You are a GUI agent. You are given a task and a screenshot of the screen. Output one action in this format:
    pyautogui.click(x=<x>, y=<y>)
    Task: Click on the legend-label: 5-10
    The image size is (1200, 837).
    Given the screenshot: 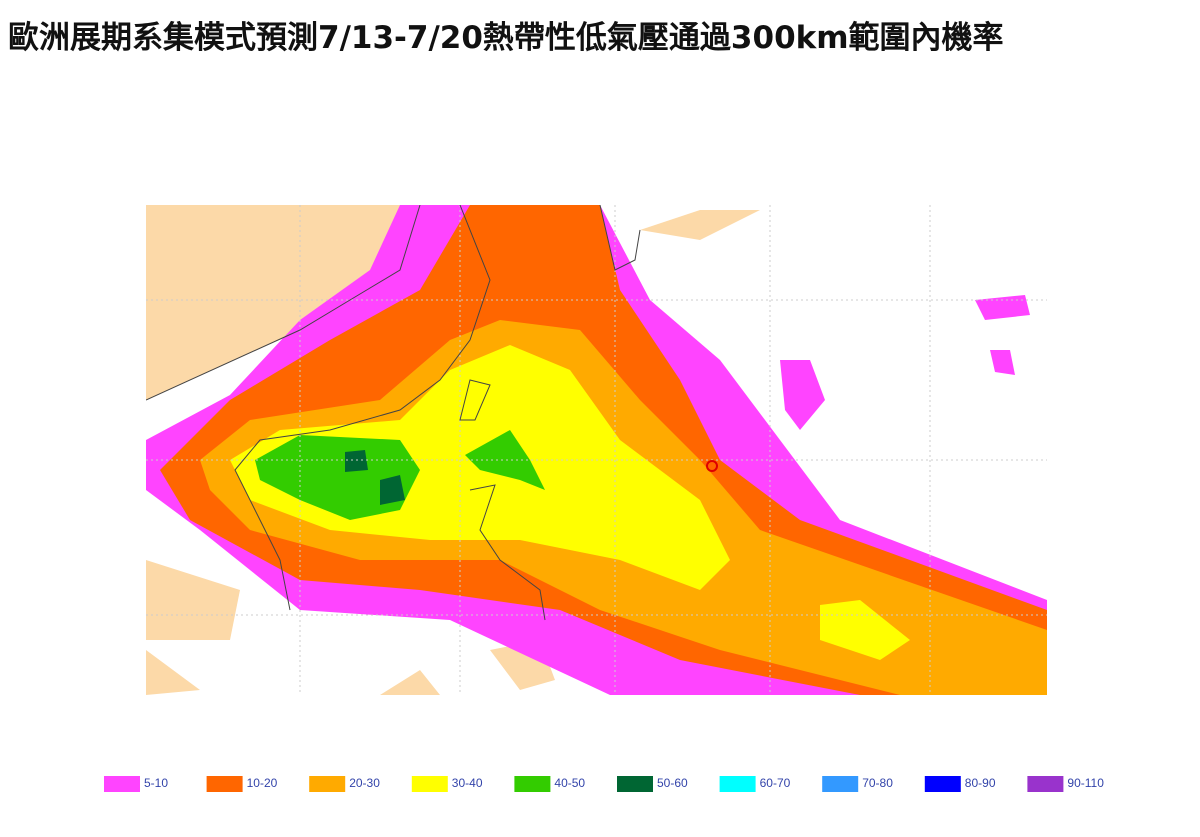 What is the action you would take?
    pyautogui.click(x=156, y=783)
    